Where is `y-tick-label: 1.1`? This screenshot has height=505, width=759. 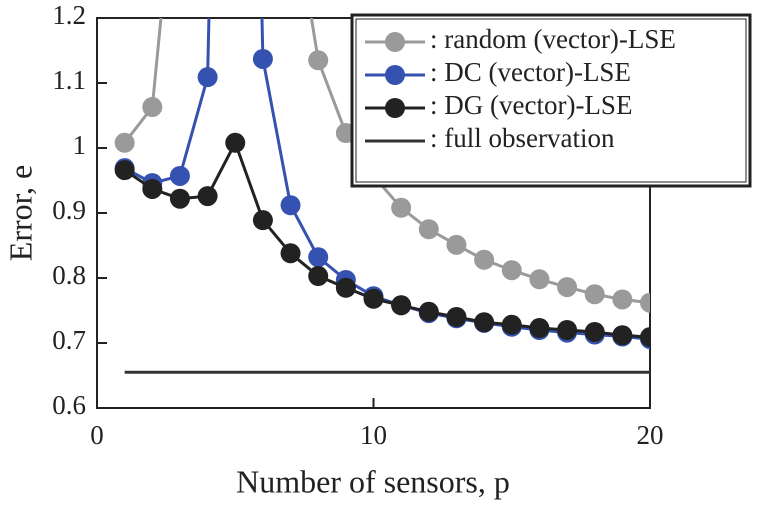 y-tick-label: 1.1 is located at coordinates (69, 80).